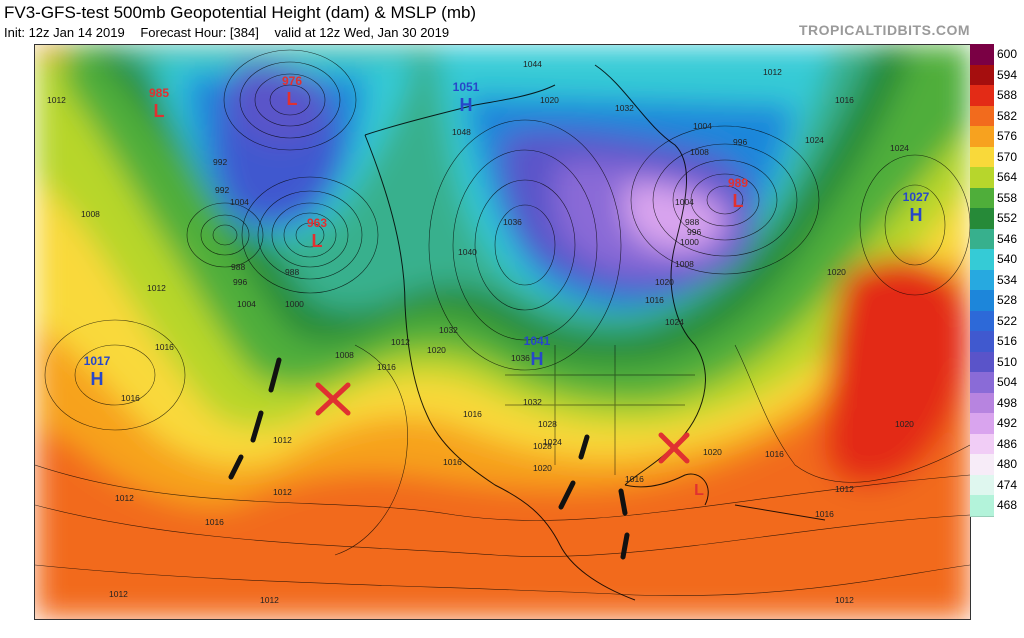 Image resolution: width=1024 pixels, height=638 pixels. Describe the element at coordinates (997, 260) in the screenshot. I see `legend-level: 540` at that location.